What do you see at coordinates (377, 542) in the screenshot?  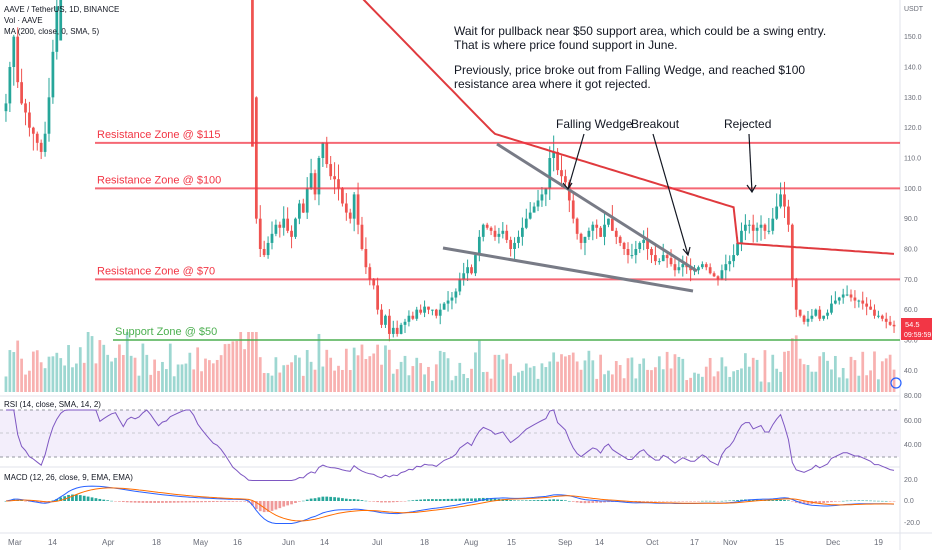 I see `time-tick-label: Jul` at bounding box center [377, 542].